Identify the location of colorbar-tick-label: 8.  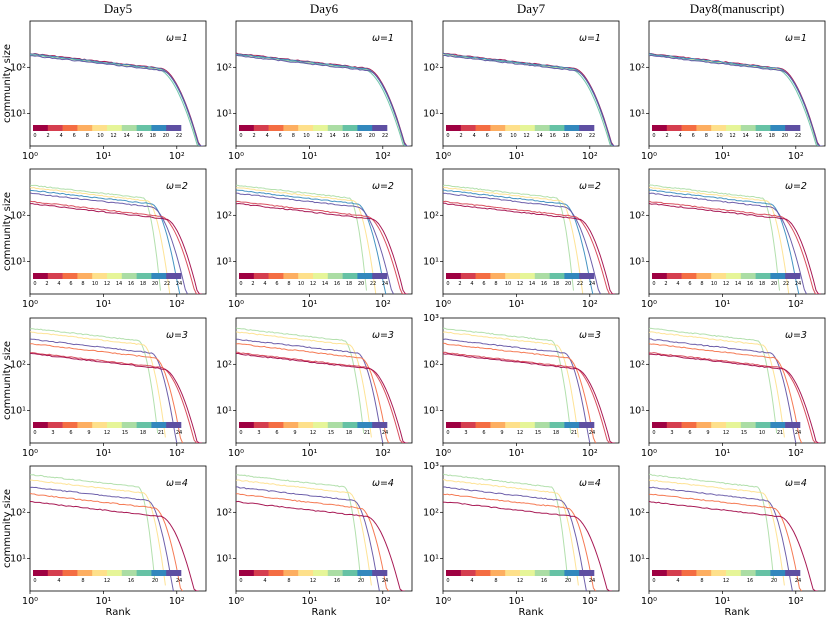
(293, 136).